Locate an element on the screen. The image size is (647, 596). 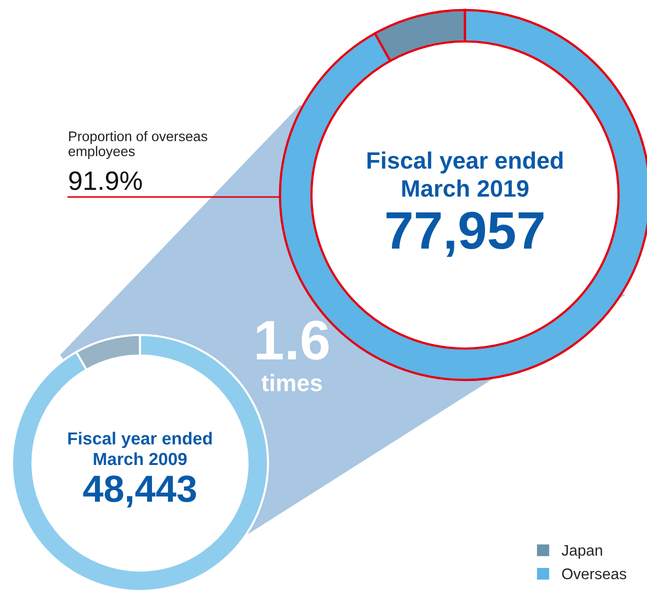
text: 48,443 is located at coordinates (139, 492).